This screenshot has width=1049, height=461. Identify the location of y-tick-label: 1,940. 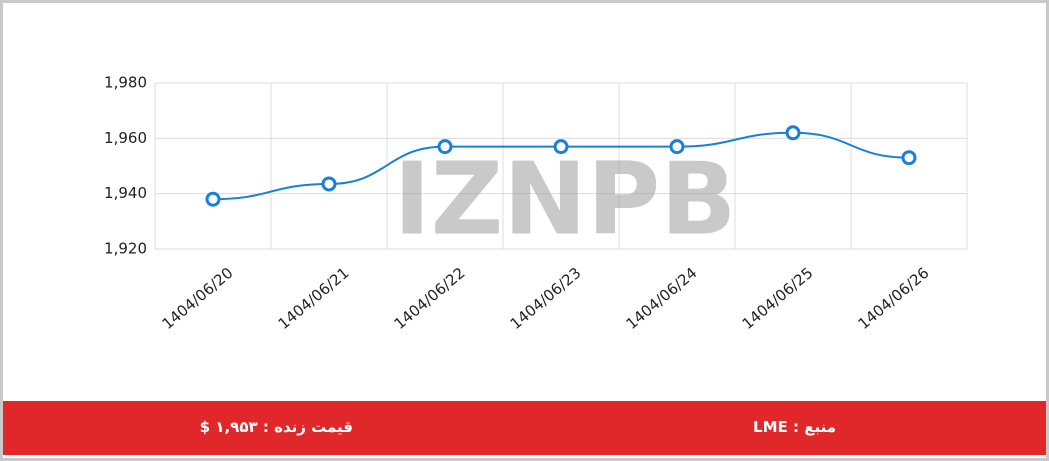
(125, 193).